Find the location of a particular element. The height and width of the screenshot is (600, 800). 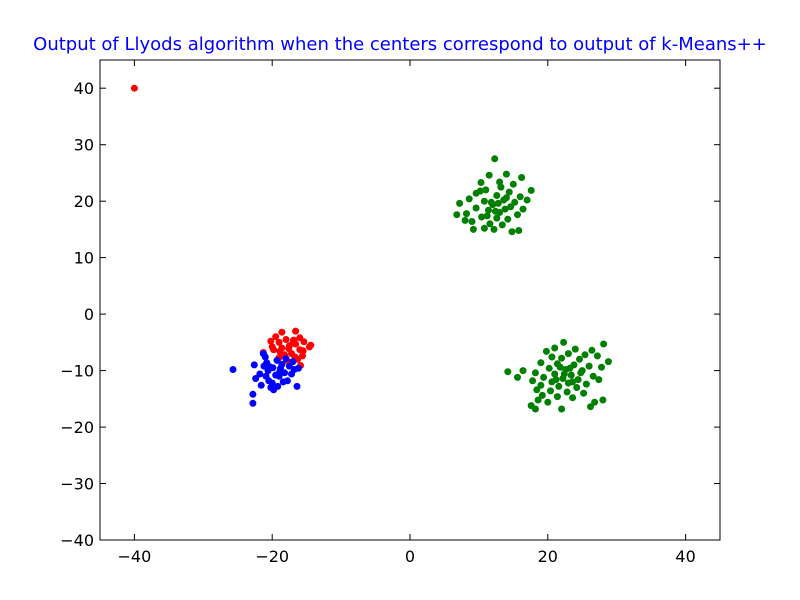

y-tick-label: −10 is located at coordinates (77, 371).